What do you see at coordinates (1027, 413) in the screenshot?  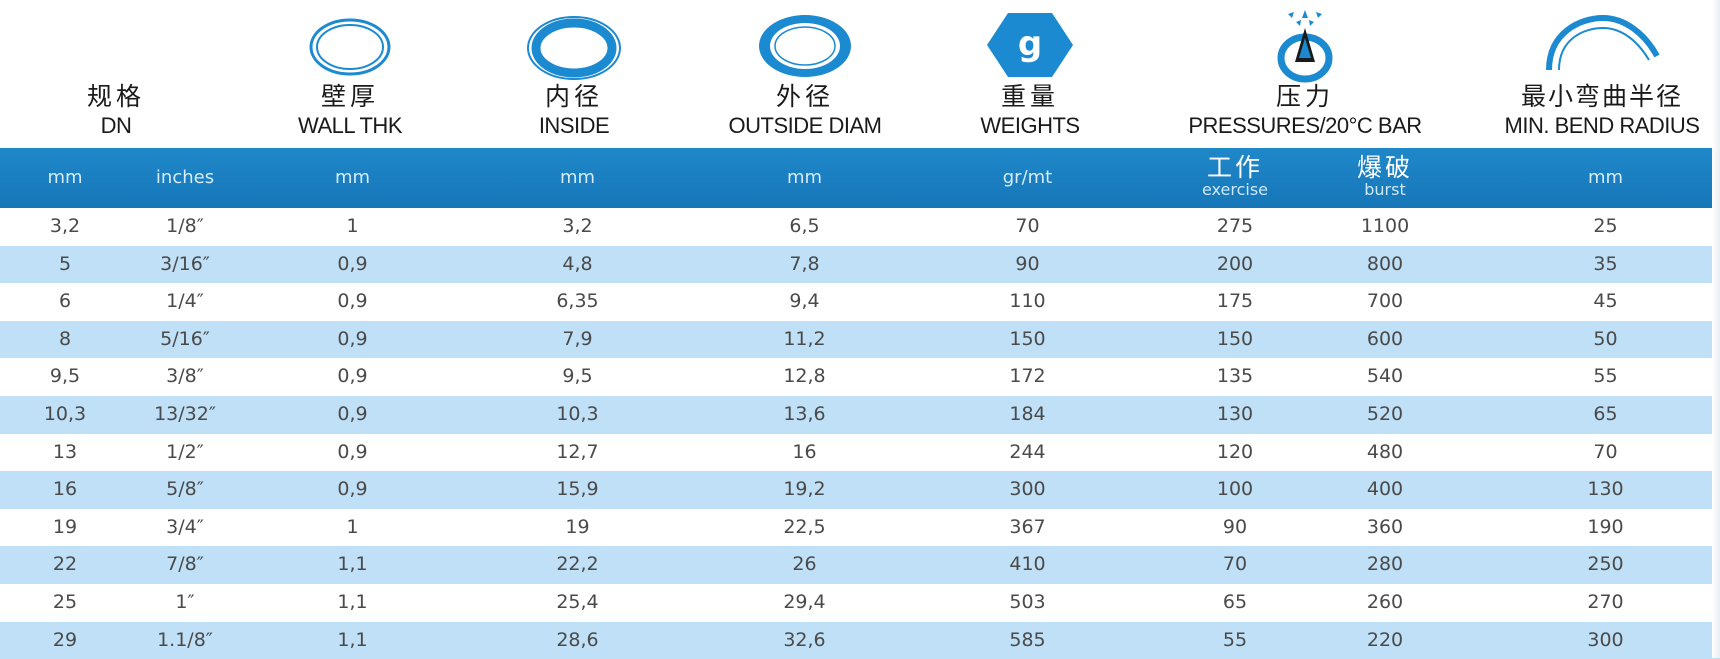 I see `cell-weight: 184` at bounding box center [1027, 413].